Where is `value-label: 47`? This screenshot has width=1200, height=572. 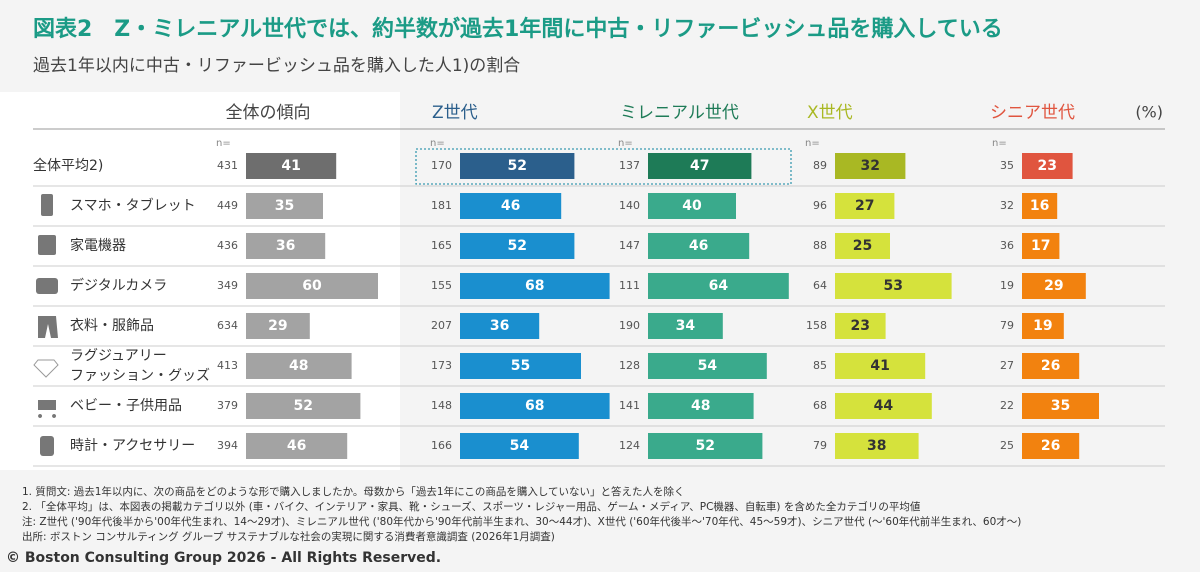
value-label: 47 is located at coordinates (699, 166).